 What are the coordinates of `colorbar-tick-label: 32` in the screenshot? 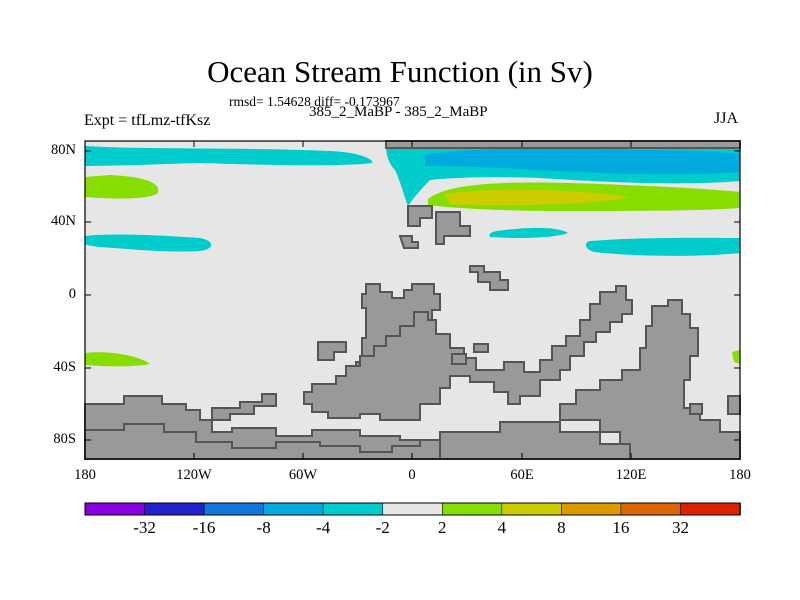 It's located at (680, 527).